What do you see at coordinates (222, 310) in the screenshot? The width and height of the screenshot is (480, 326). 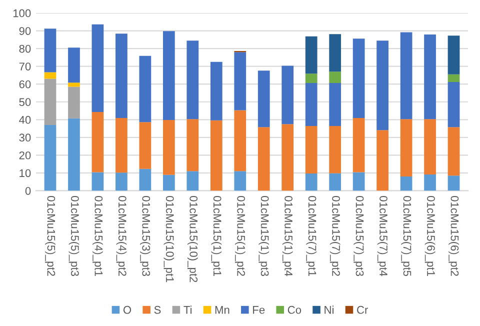 I see `legend-label: Mn` at bounding box center [222, 310].